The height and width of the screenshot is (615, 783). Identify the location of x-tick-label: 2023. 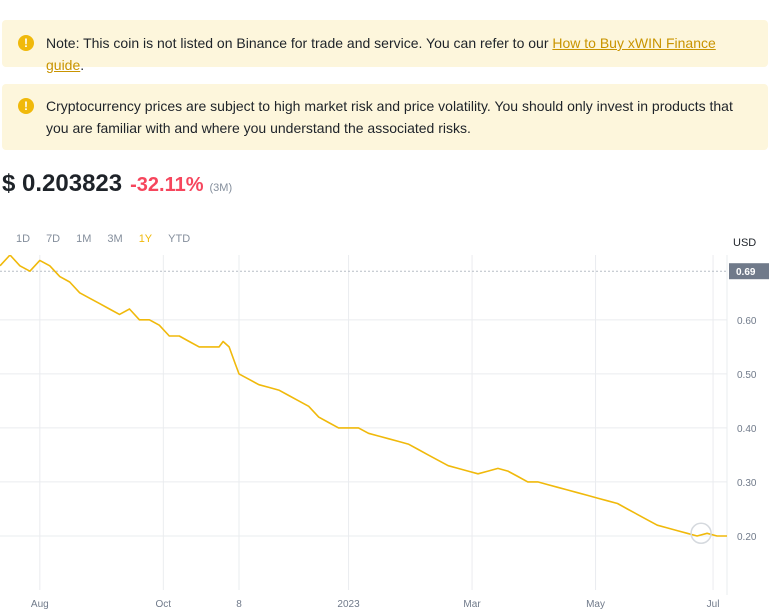
(348, 604).